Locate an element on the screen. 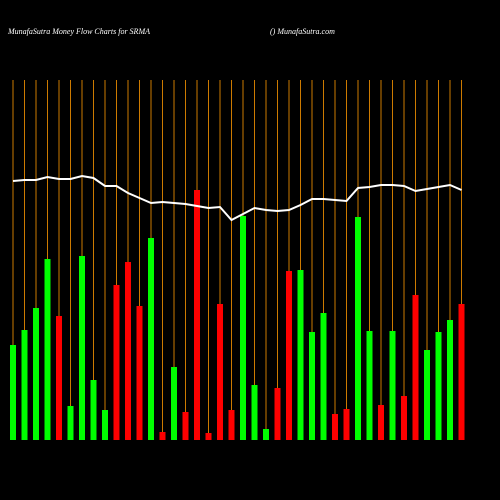 The image size is (500, 500). chart-subtitle: () MunafaSutra.com is located at coordinates (302, 31).